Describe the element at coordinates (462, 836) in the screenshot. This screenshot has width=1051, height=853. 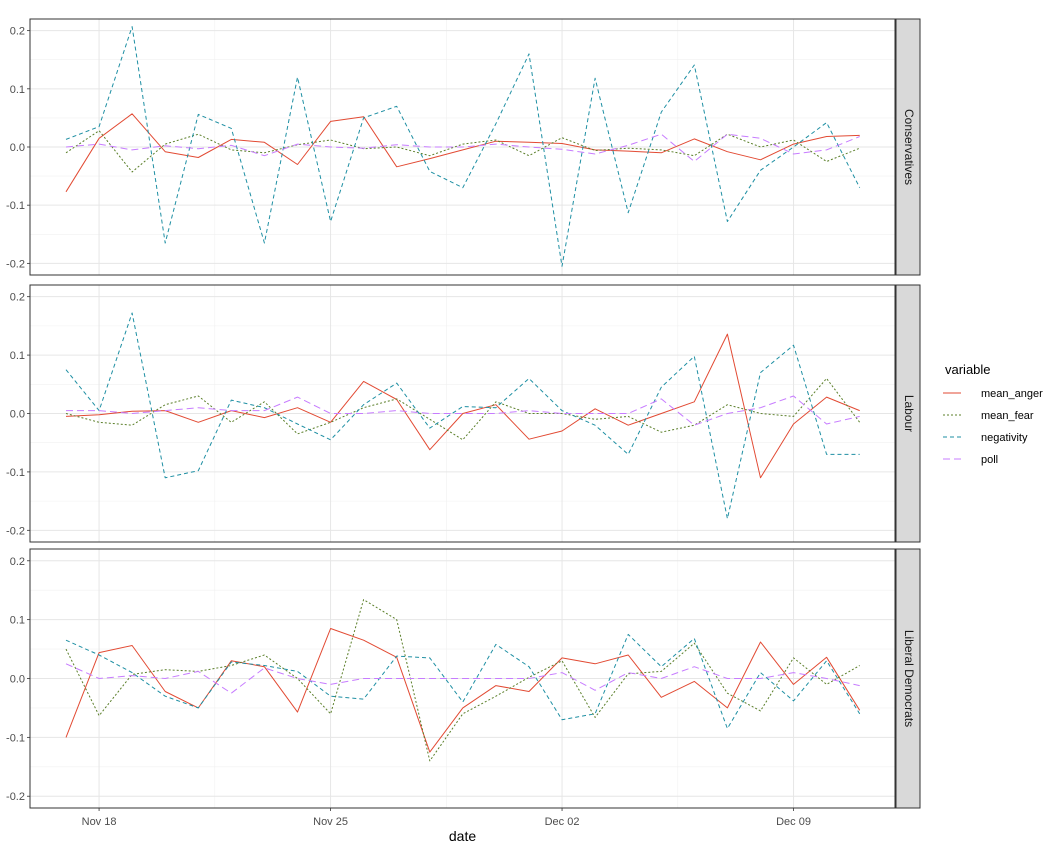
I see `x-axis-title: date` at that location.